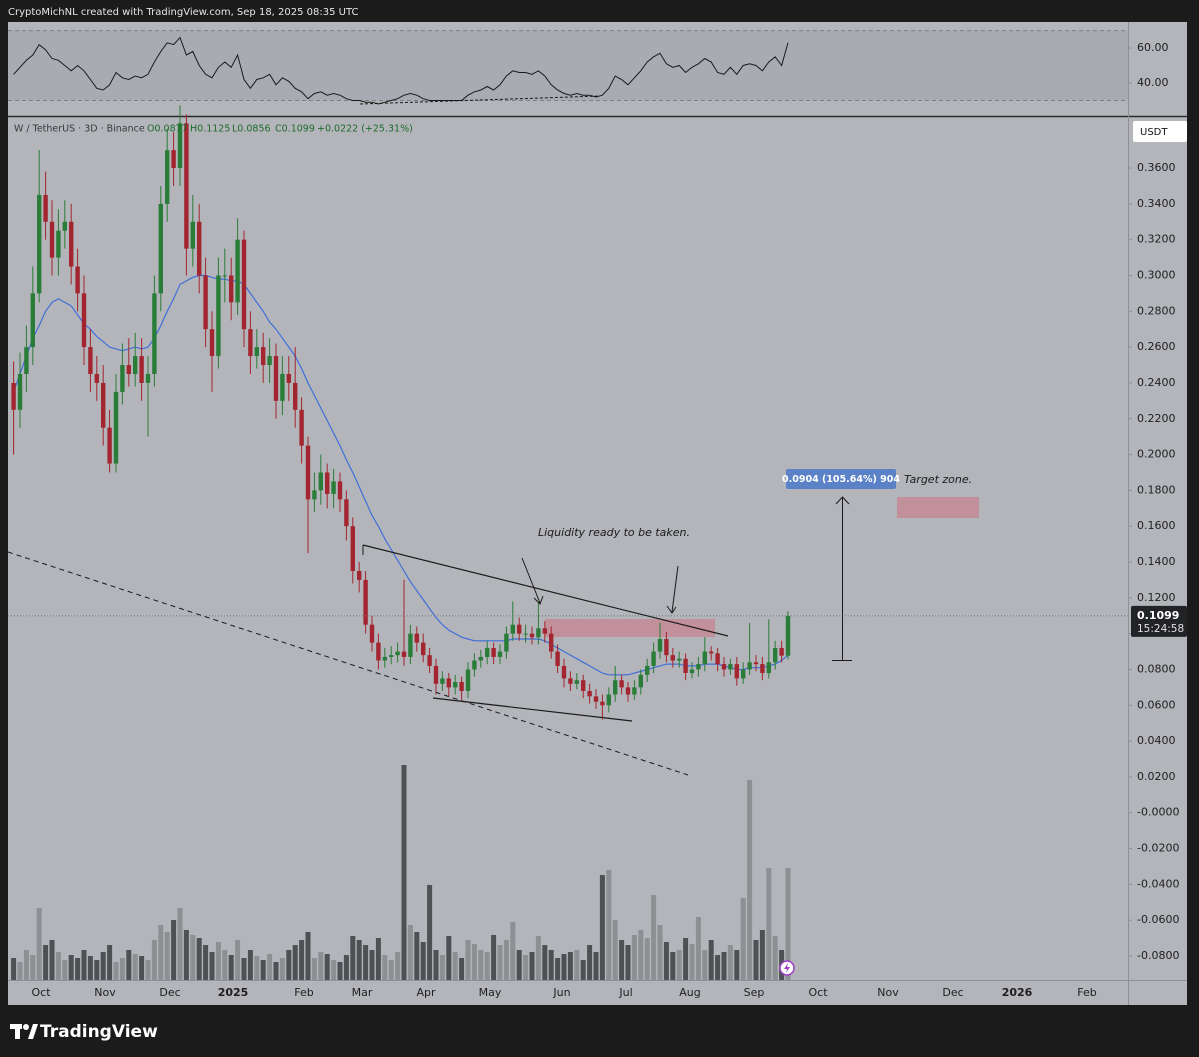  Describe the element at coordinates (841, 479) in the screenshot. I see `measure-label-box` at that location.